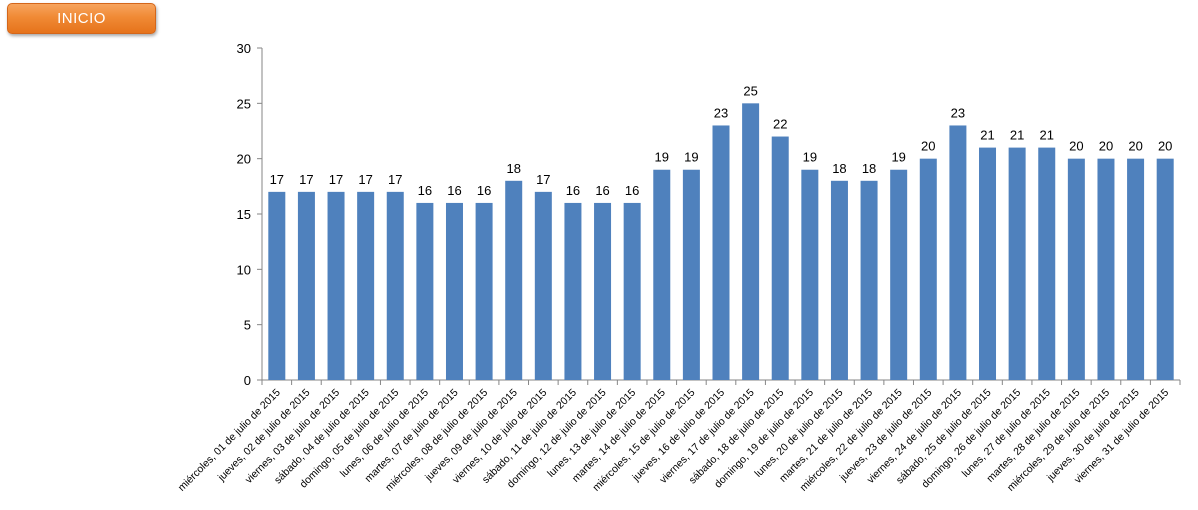 Image resolution: width=1198 pixels, height=510 pixels. I want to click on y-tick-label: 25, so click(244, 103).